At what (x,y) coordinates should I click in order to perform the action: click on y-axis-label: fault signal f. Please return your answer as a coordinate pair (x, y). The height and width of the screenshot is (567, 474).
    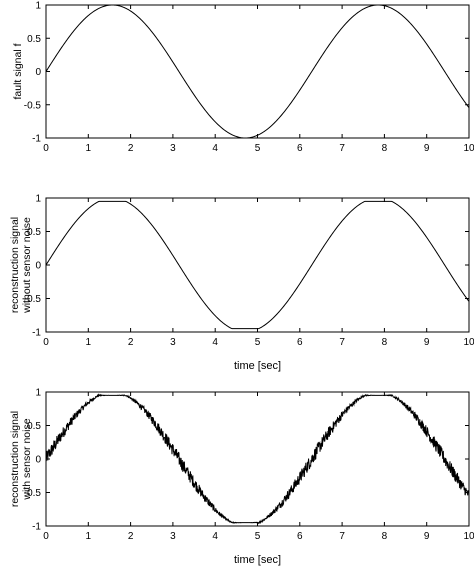
    Looking at the image, I should click on (18, 71).